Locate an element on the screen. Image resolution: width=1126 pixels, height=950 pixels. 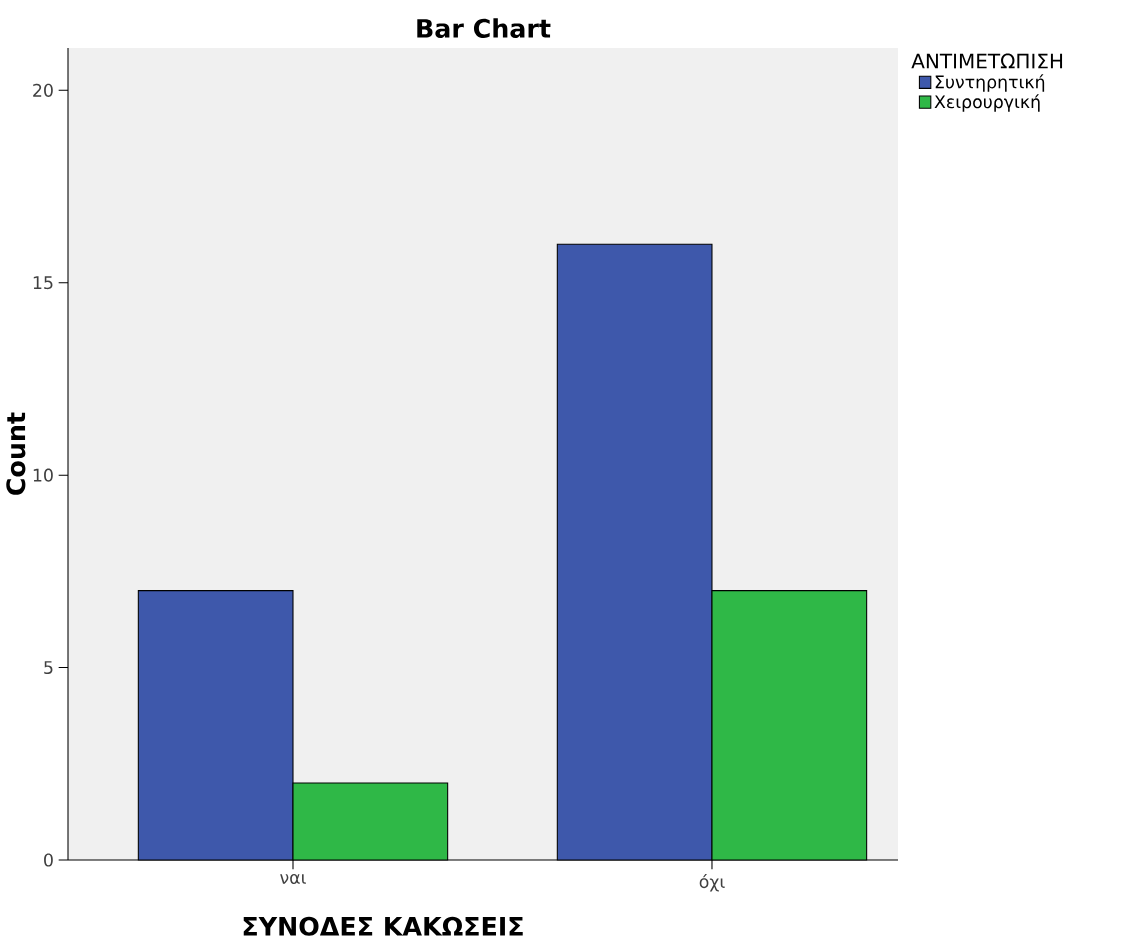
legend-title: ΑΝΤΙΜΕΤΩΠΙΣΗ is located at coordinates (987, 61).